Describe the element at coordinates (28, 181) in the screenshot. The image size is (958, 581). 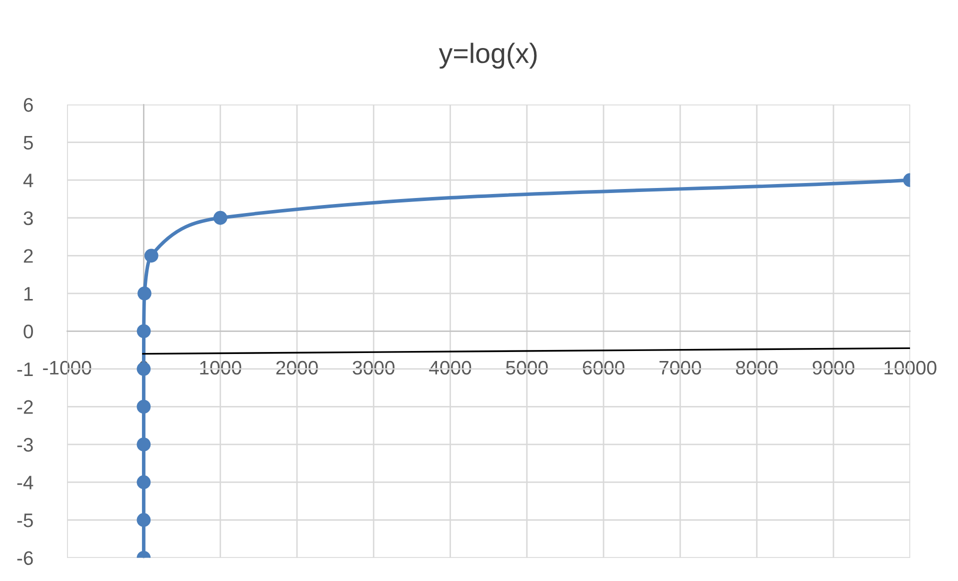
I see `y-tick-label: 4` at that location.